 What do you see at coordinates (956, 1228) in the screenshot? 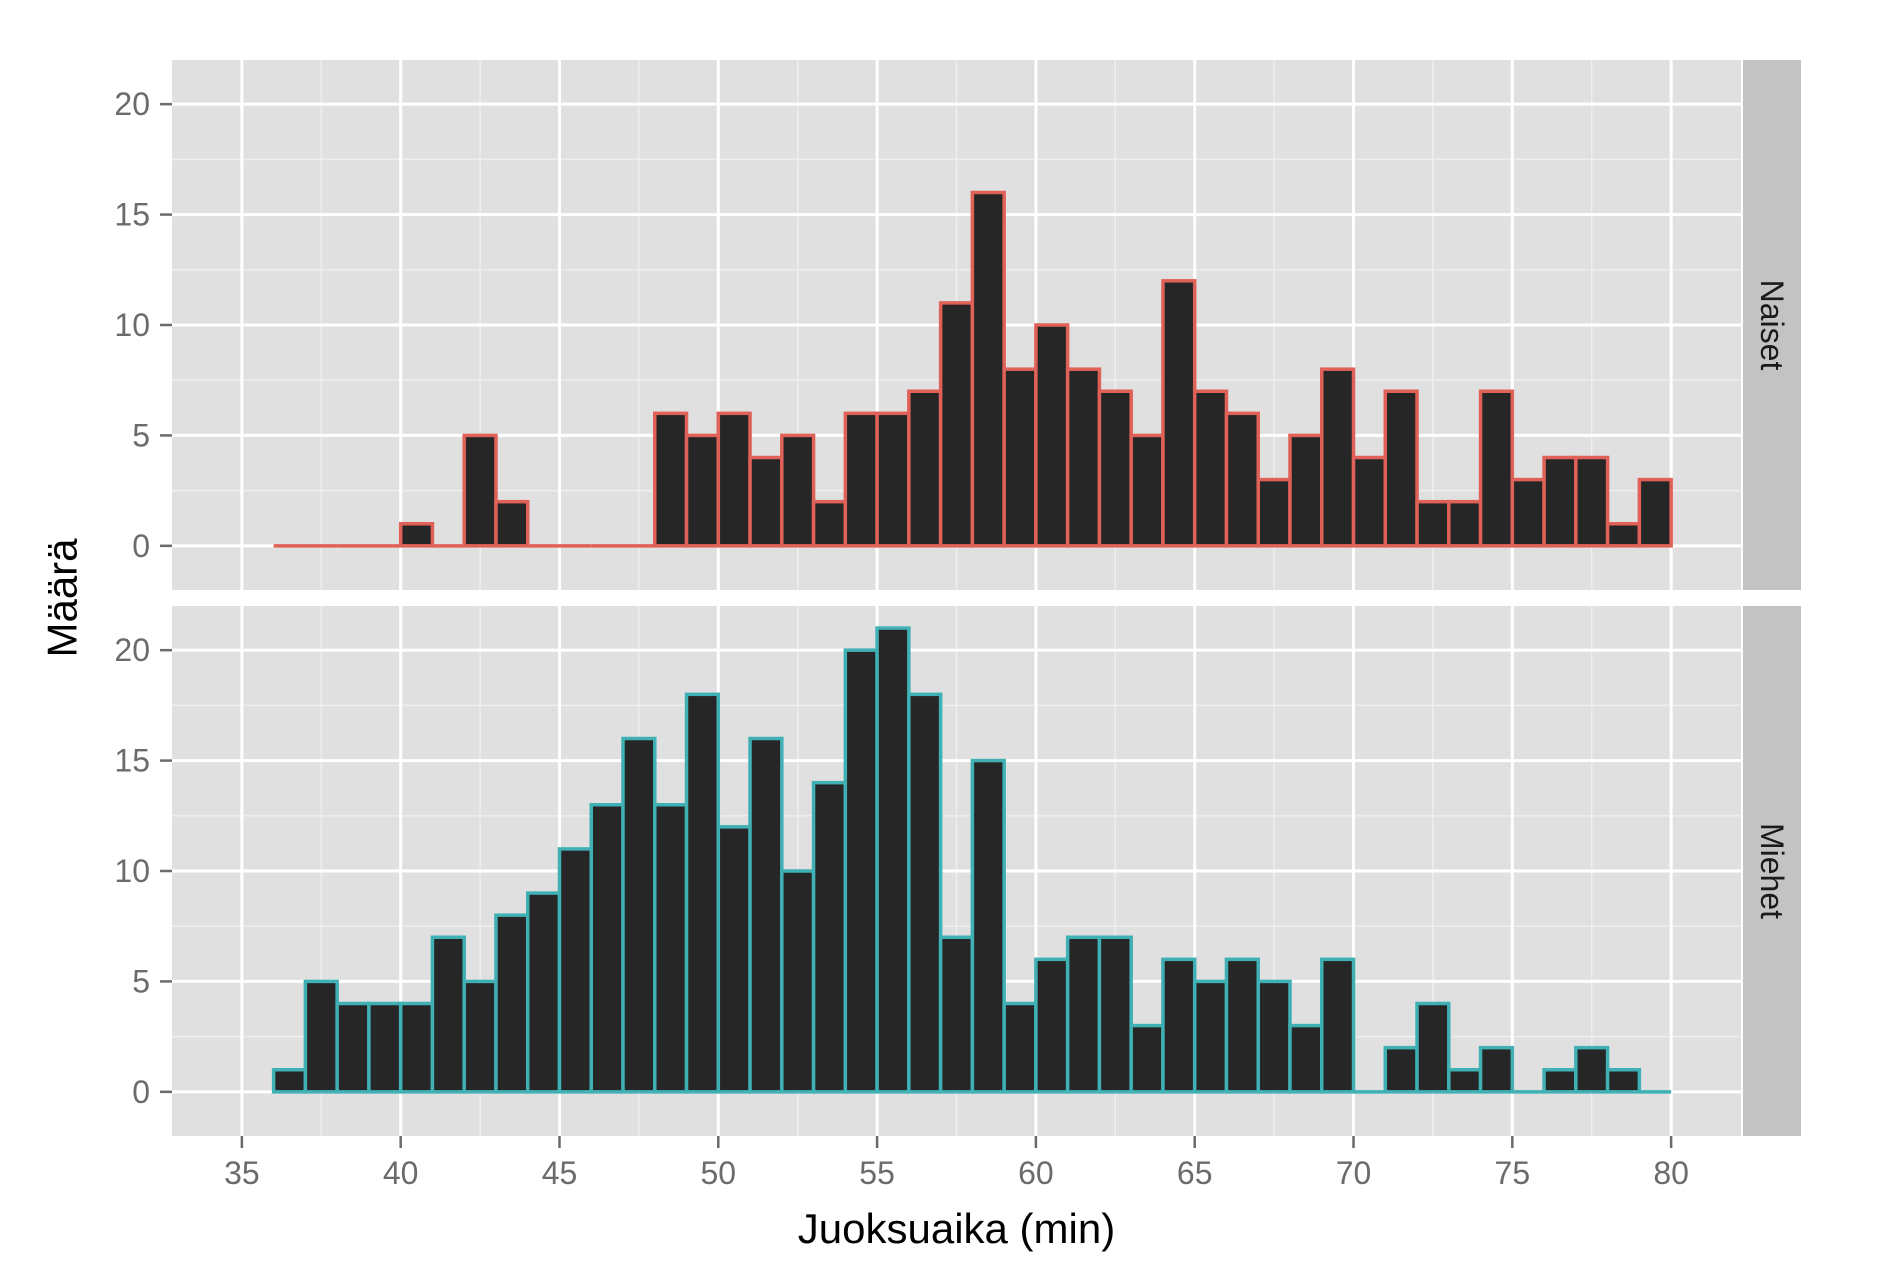
I see `x-axis-title: Juoksuaika (min)` at bounding box center [956, 1228].